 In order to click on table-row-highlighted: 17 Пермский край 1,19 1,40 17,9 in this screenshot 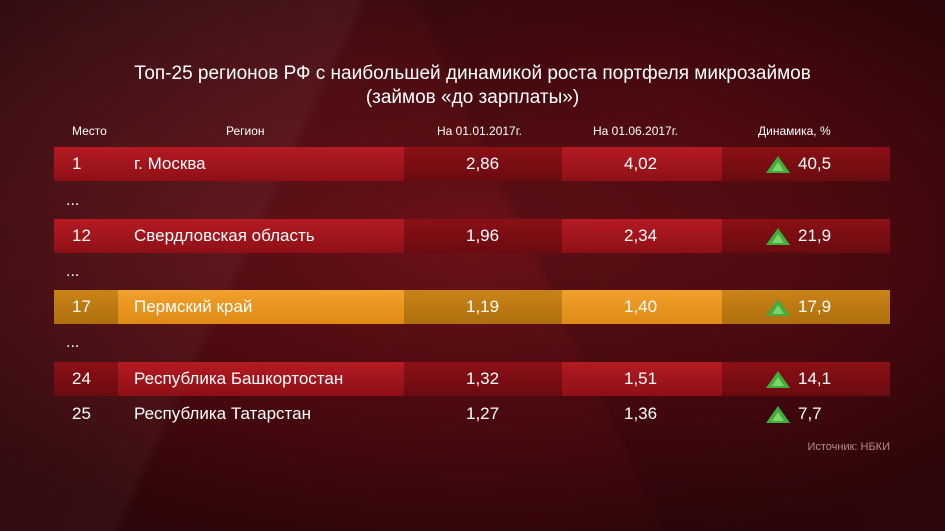, I will do `click(472, 307)`.